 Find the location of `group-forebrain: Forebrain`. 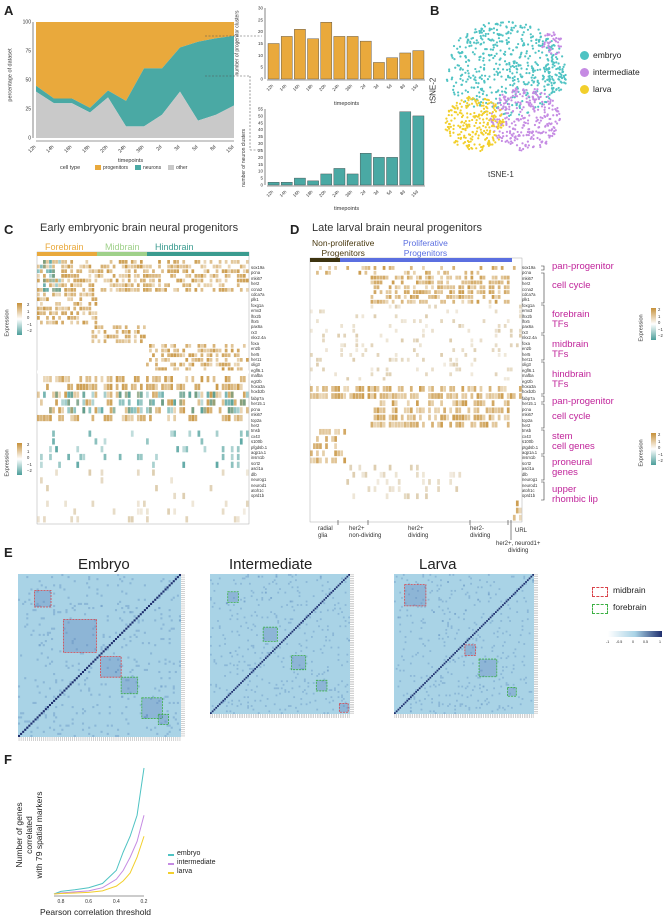

group-forebrain: Forebrain is located at coordinates (64, 247).